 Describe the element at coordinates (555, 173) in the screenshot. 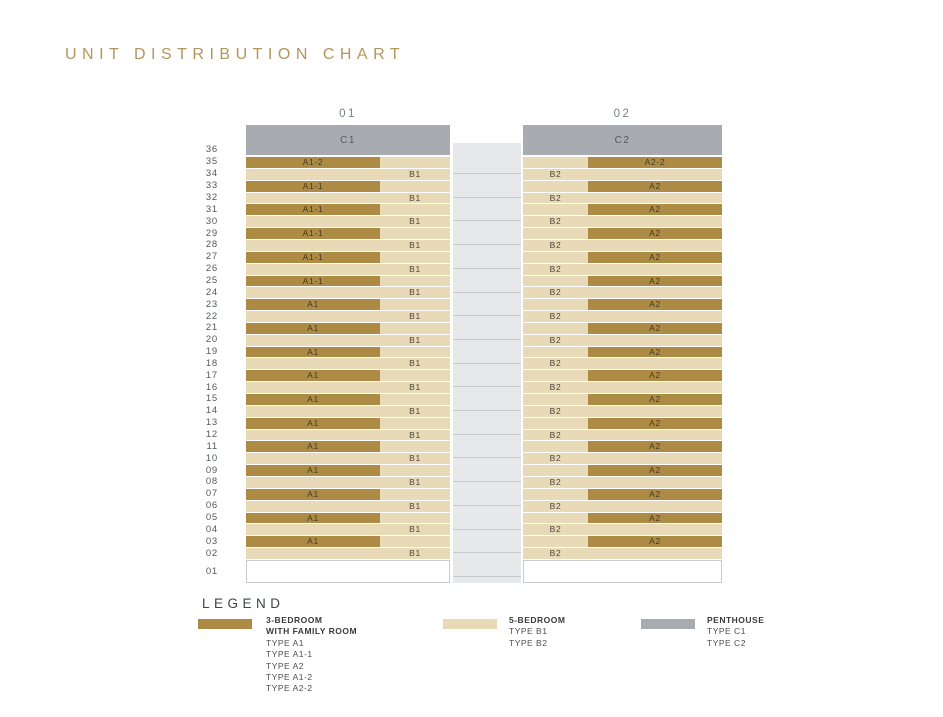

I see `unit-label-b2-floor-34: B2` at that location.